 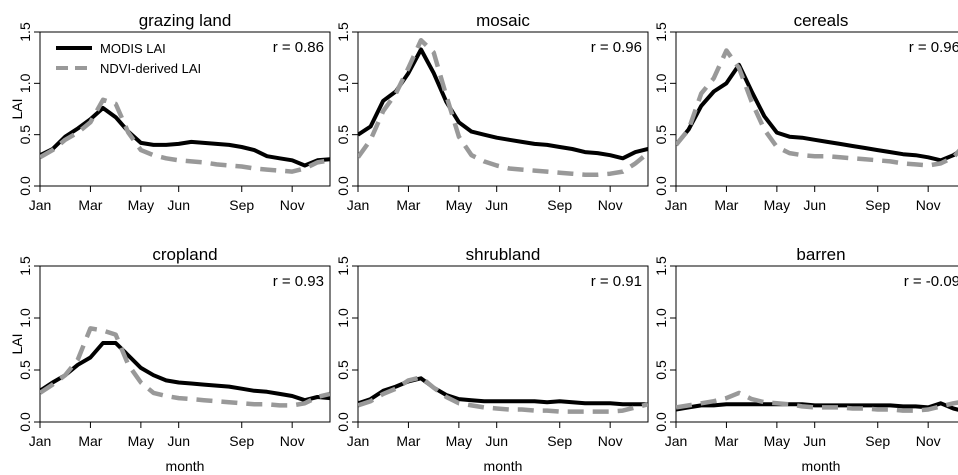 What do you see at coordinates (820, 254) in the screenshot?
I see `panel-title: barren` at bounding box center [820, 254].